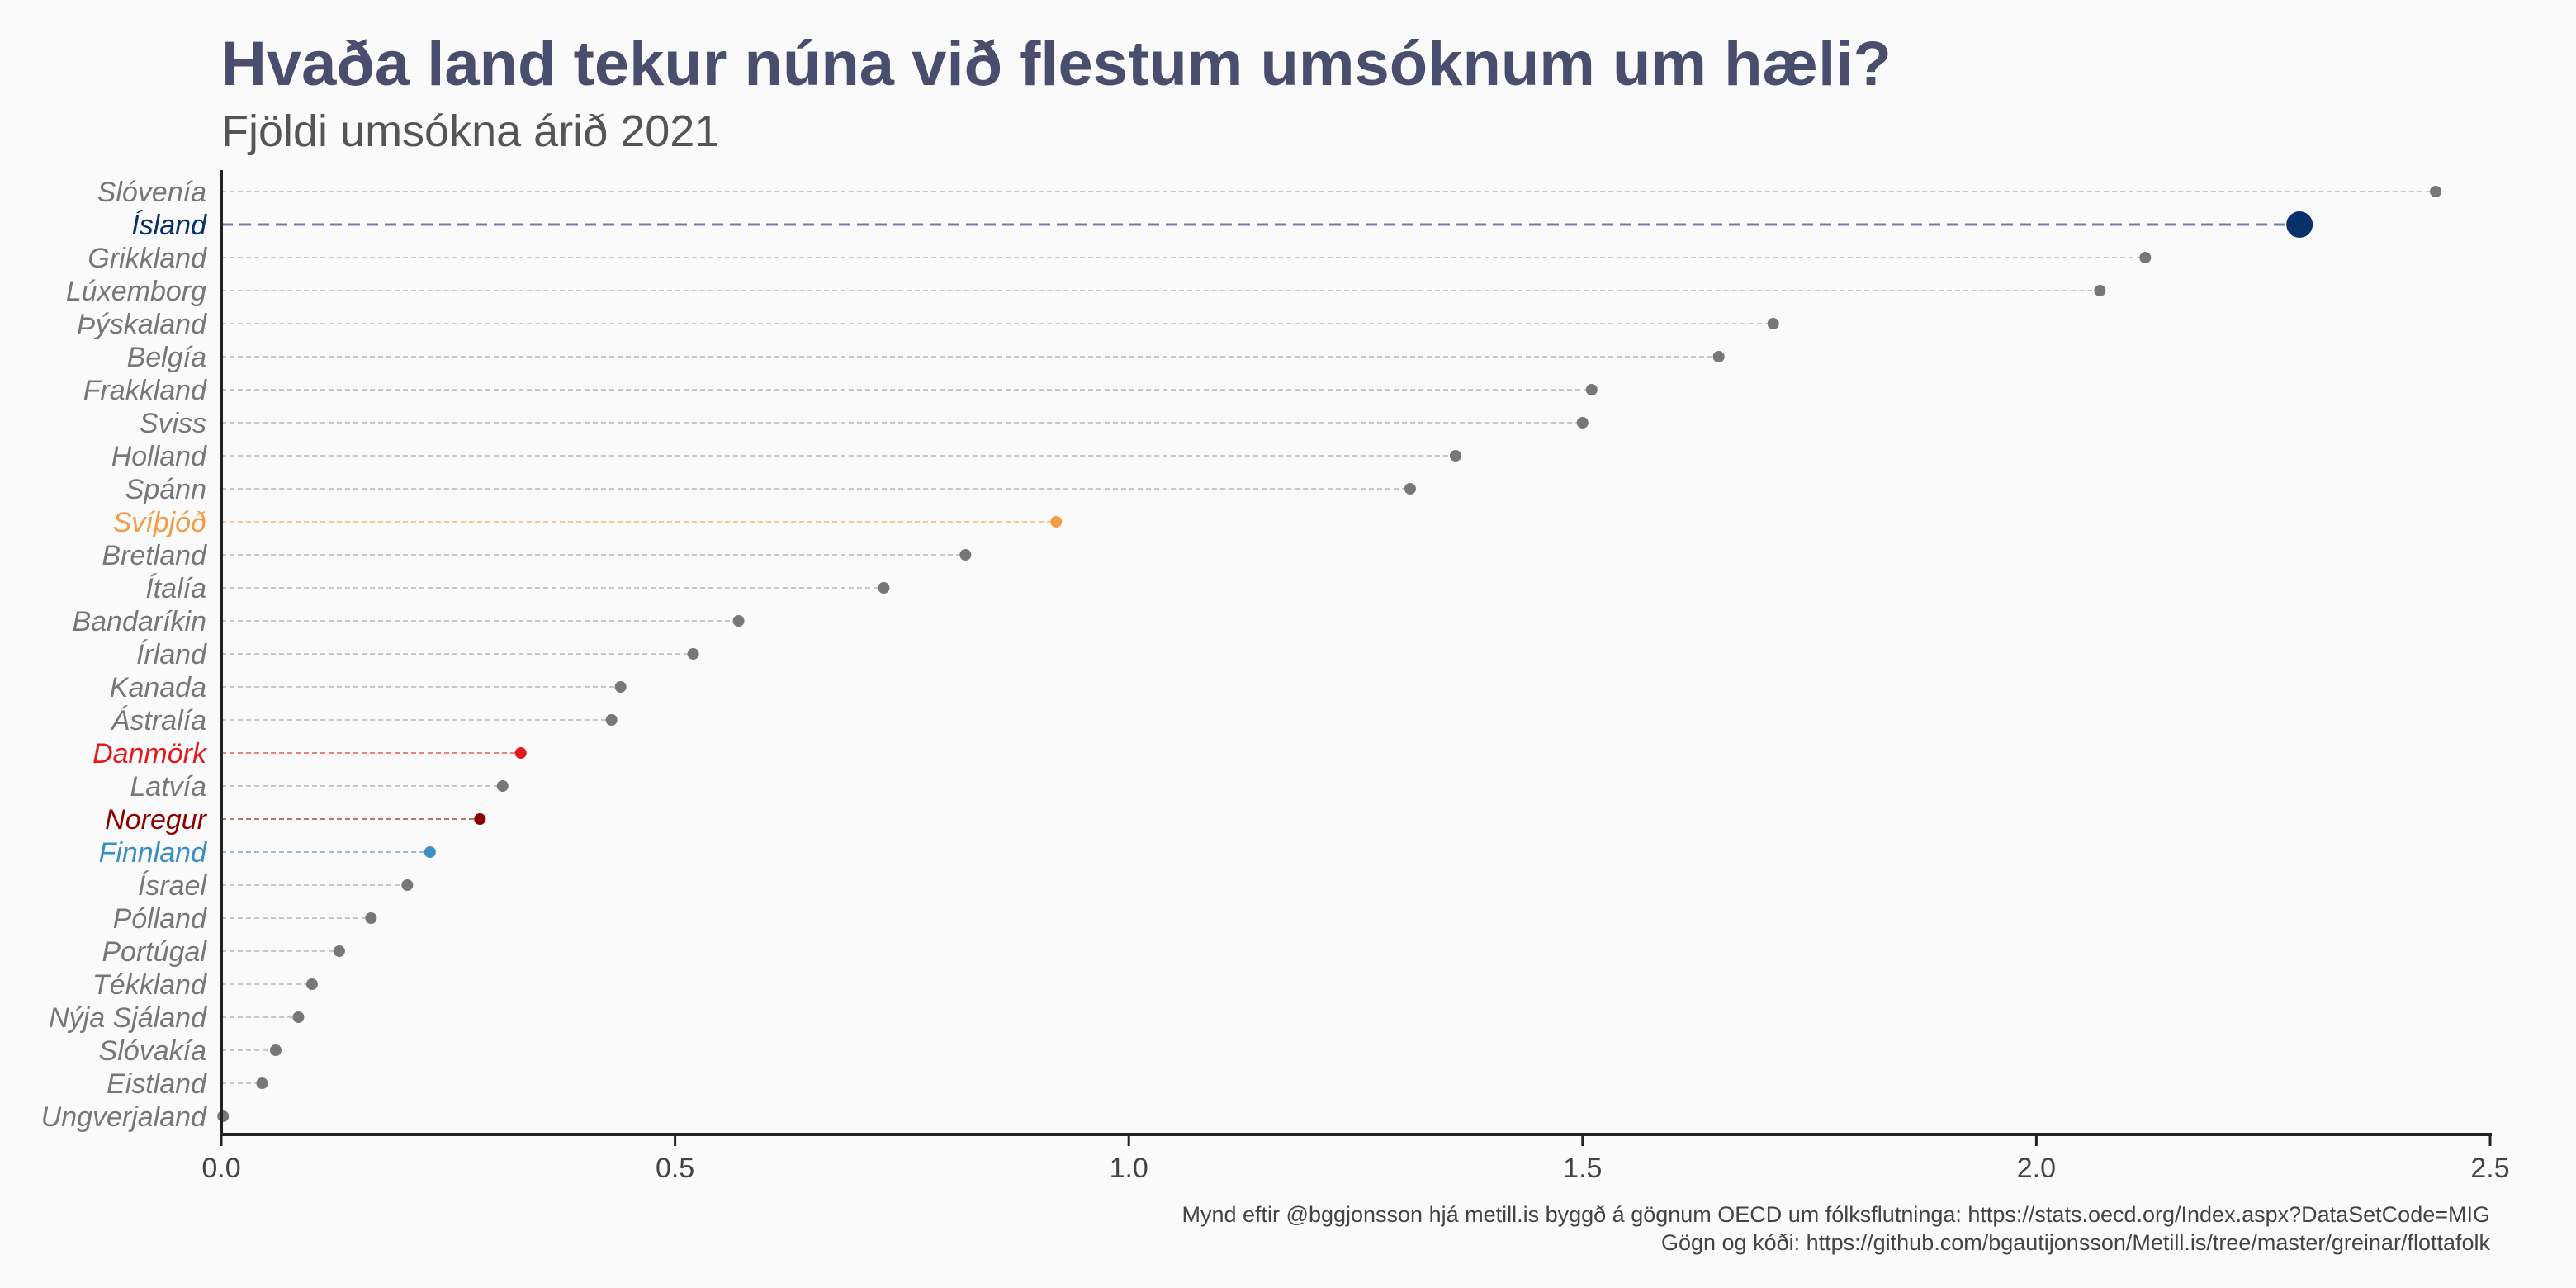 The height and width of the screenshot is (1288, 2576). What do you see at coordinates (173, 423) in the screenshot?
I see `country-label: Sviss` at bounding box center [173, 423].